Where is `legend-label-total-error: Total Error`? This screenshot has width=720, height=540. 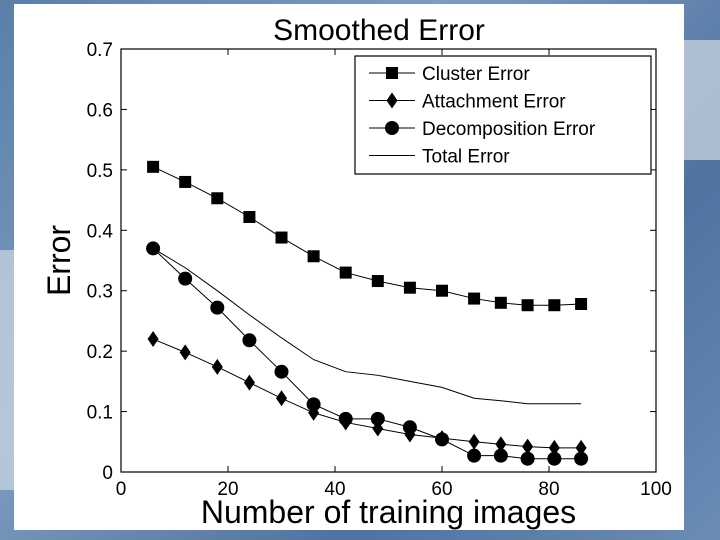
legend-label-total-error: Total Error is located at coordinates (466, 157).